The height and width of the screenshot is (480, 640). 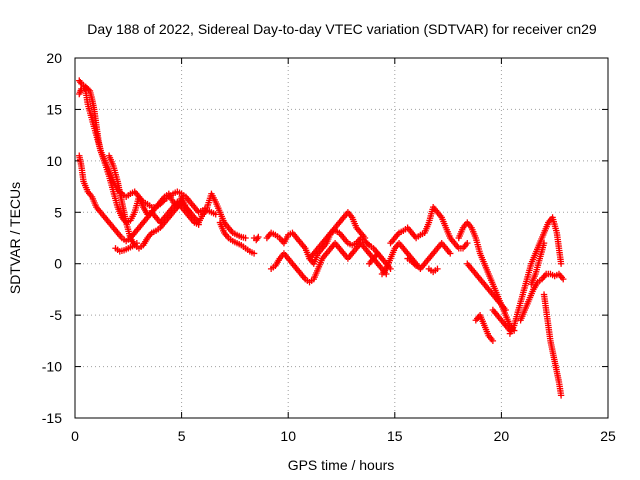 I want to click on y-tick-label: 10, so click(x=54, y=161).